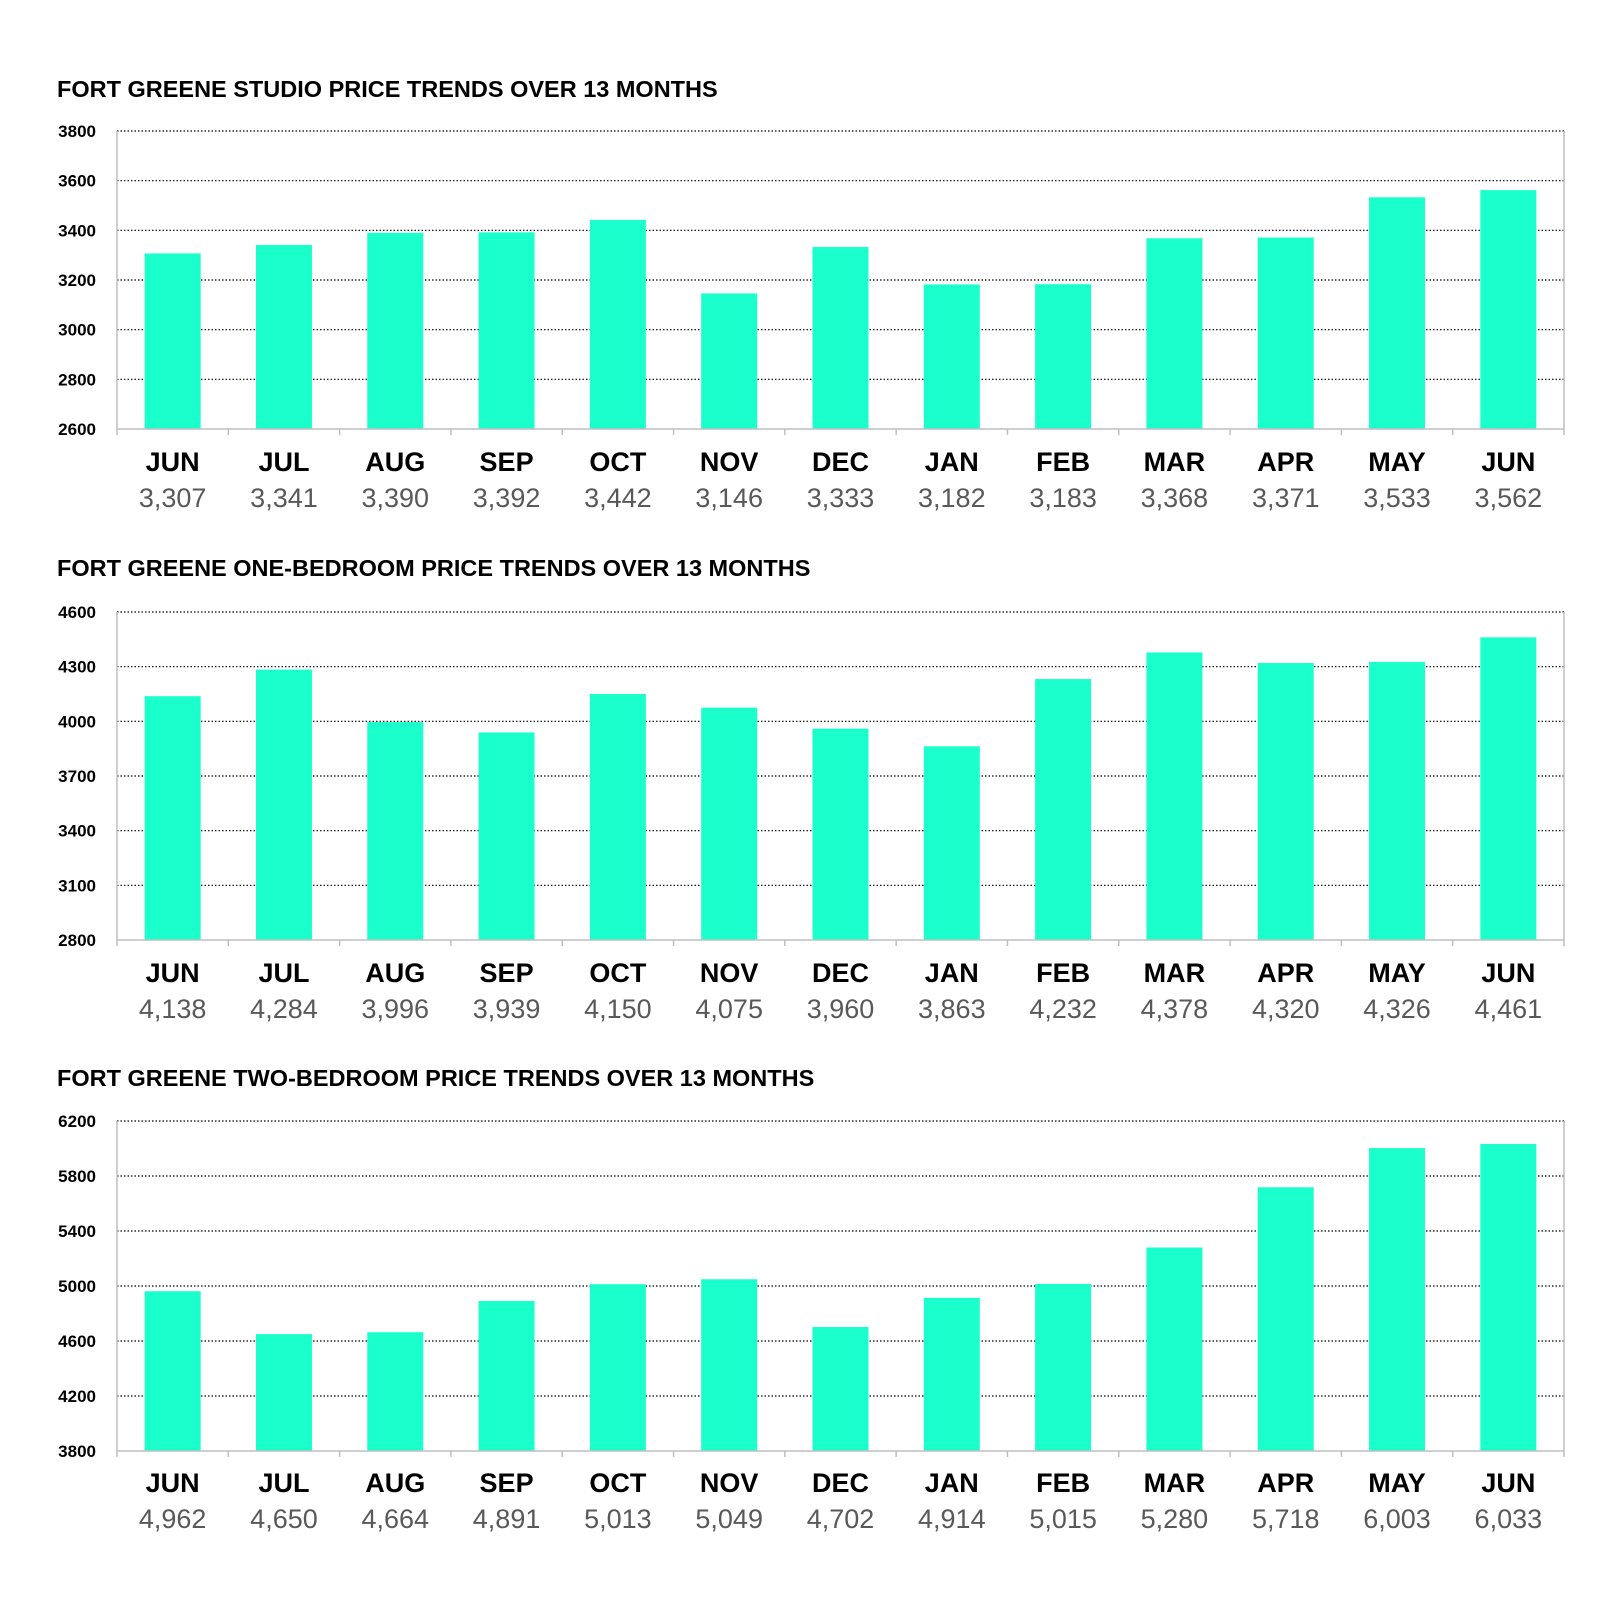  I want to click on value-label: 4,891, so click(507, 1519).